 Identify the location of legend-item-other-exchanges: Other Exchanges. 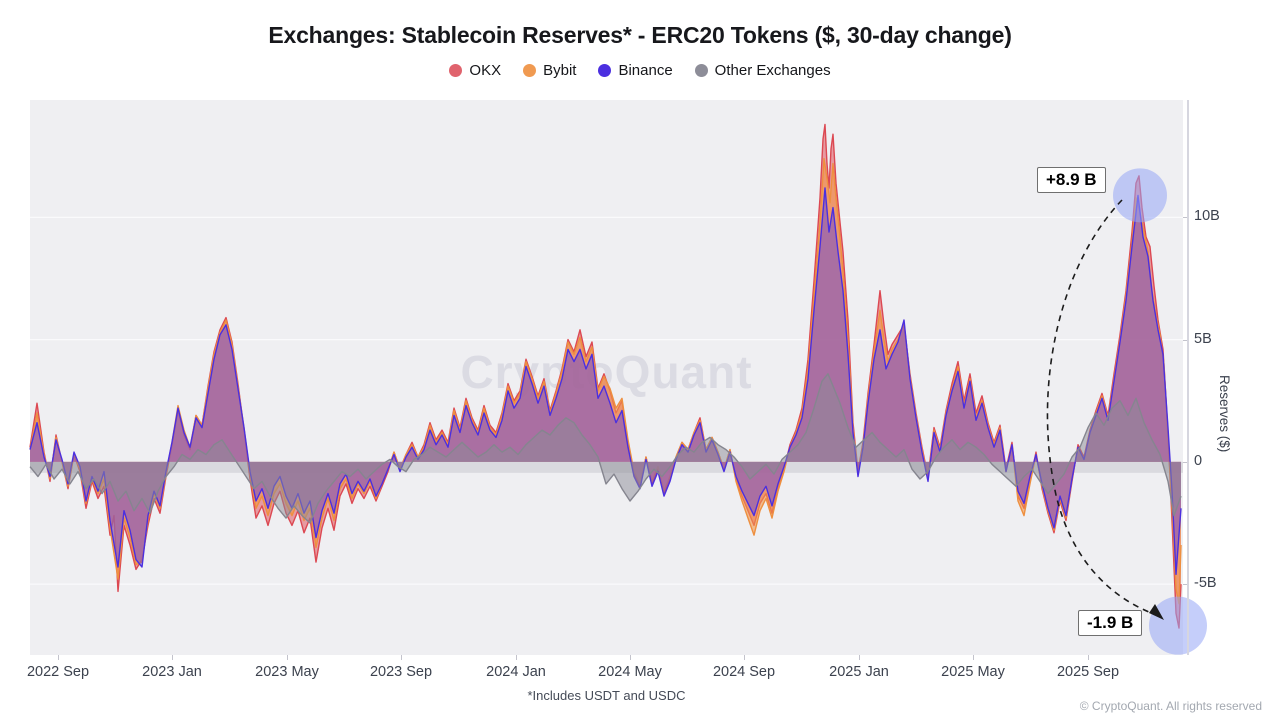
(762, 70).